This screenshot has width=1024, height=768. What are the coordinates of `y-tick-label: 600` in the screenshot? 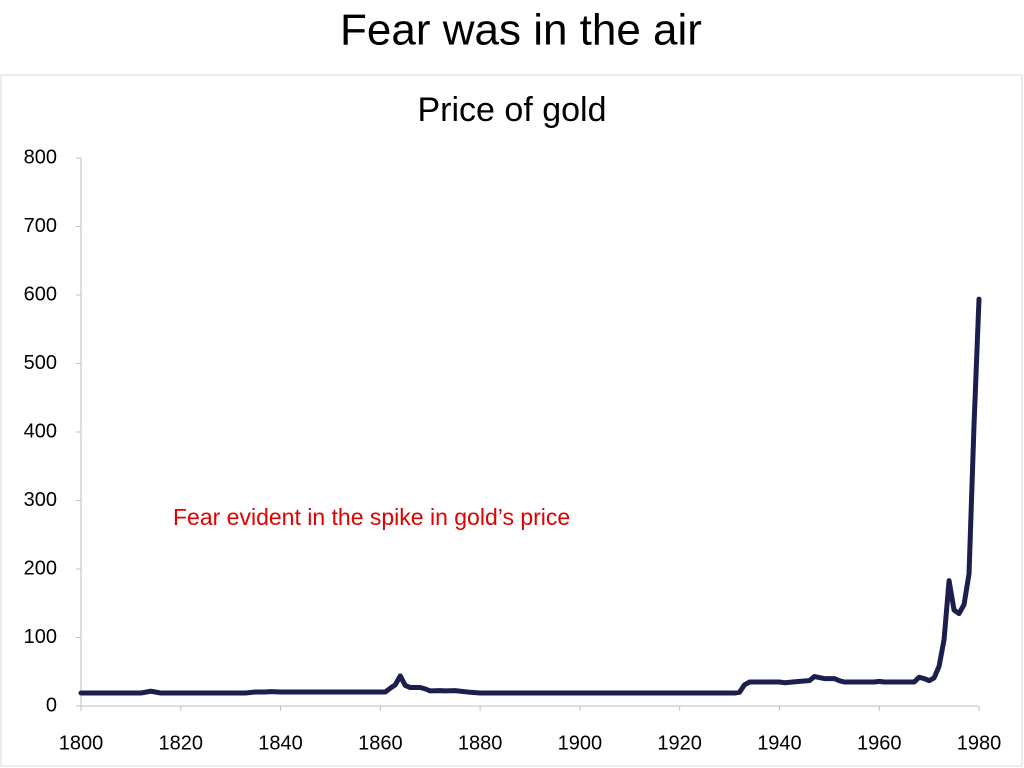 It's located at (40, 294).